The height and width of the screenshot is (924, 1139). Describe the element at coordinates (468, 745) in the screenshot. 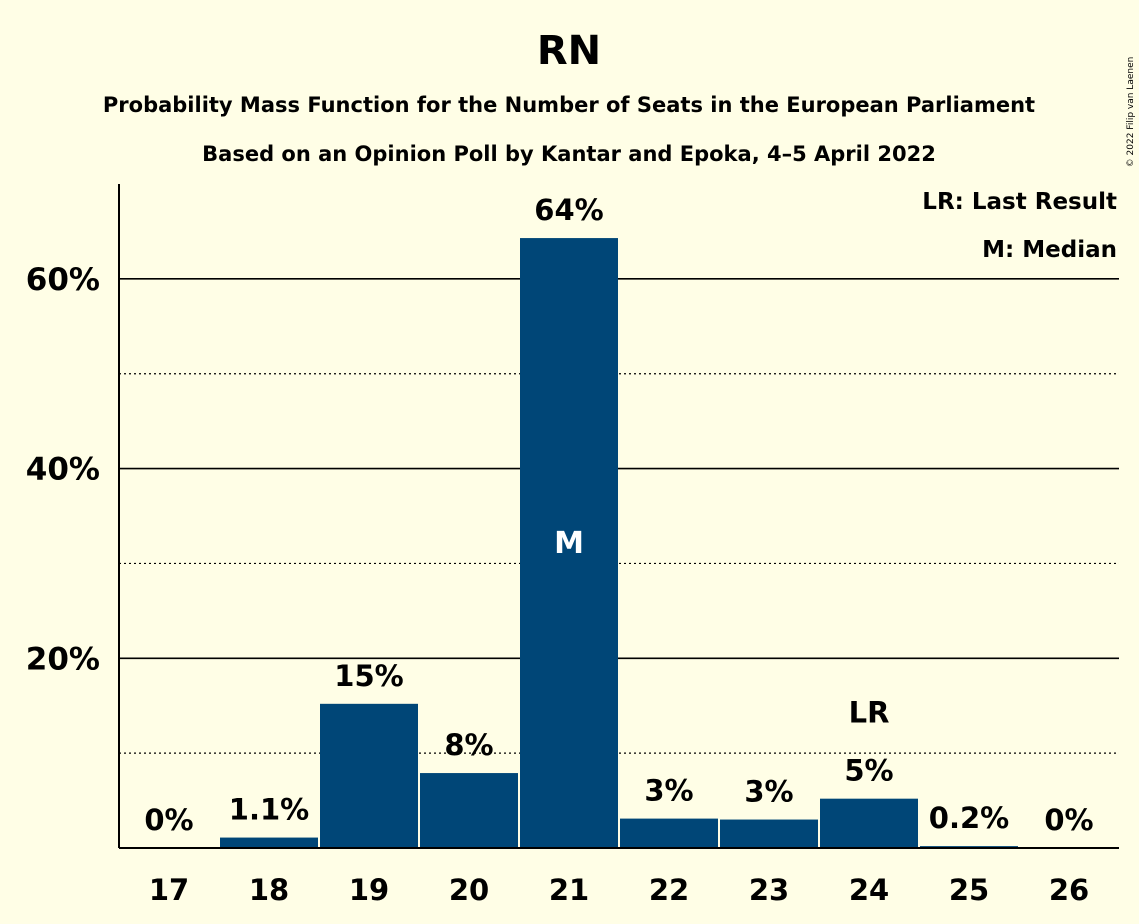

I see `data-label: 8%` at that location.